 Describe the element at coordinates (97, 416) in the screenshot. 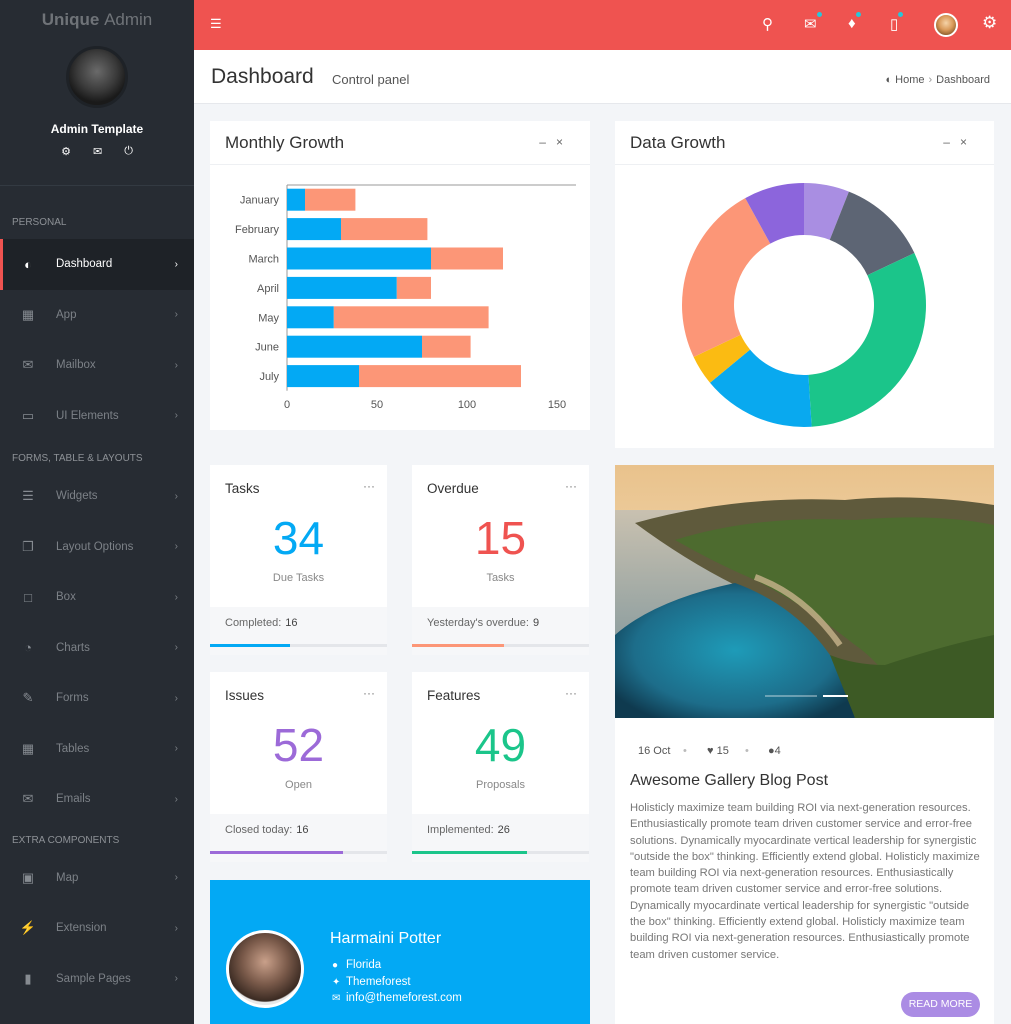

I see `sidebar-item-ui-elements: ▭ UI Elements ›` at that location.